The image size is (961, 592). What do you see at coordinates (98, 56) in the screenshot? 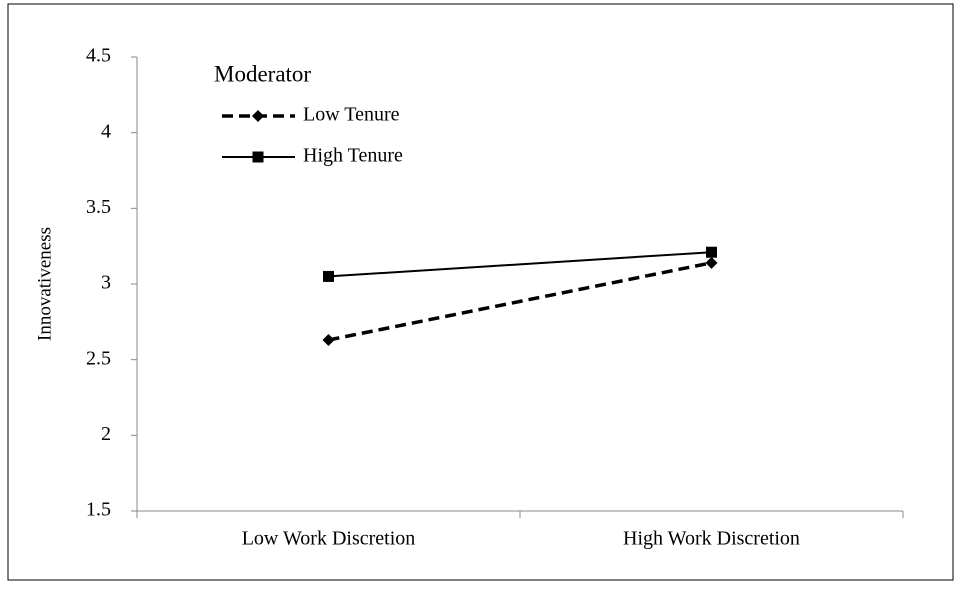
I see `y-tick-label: 4.5` at bounding box center [98, 56].